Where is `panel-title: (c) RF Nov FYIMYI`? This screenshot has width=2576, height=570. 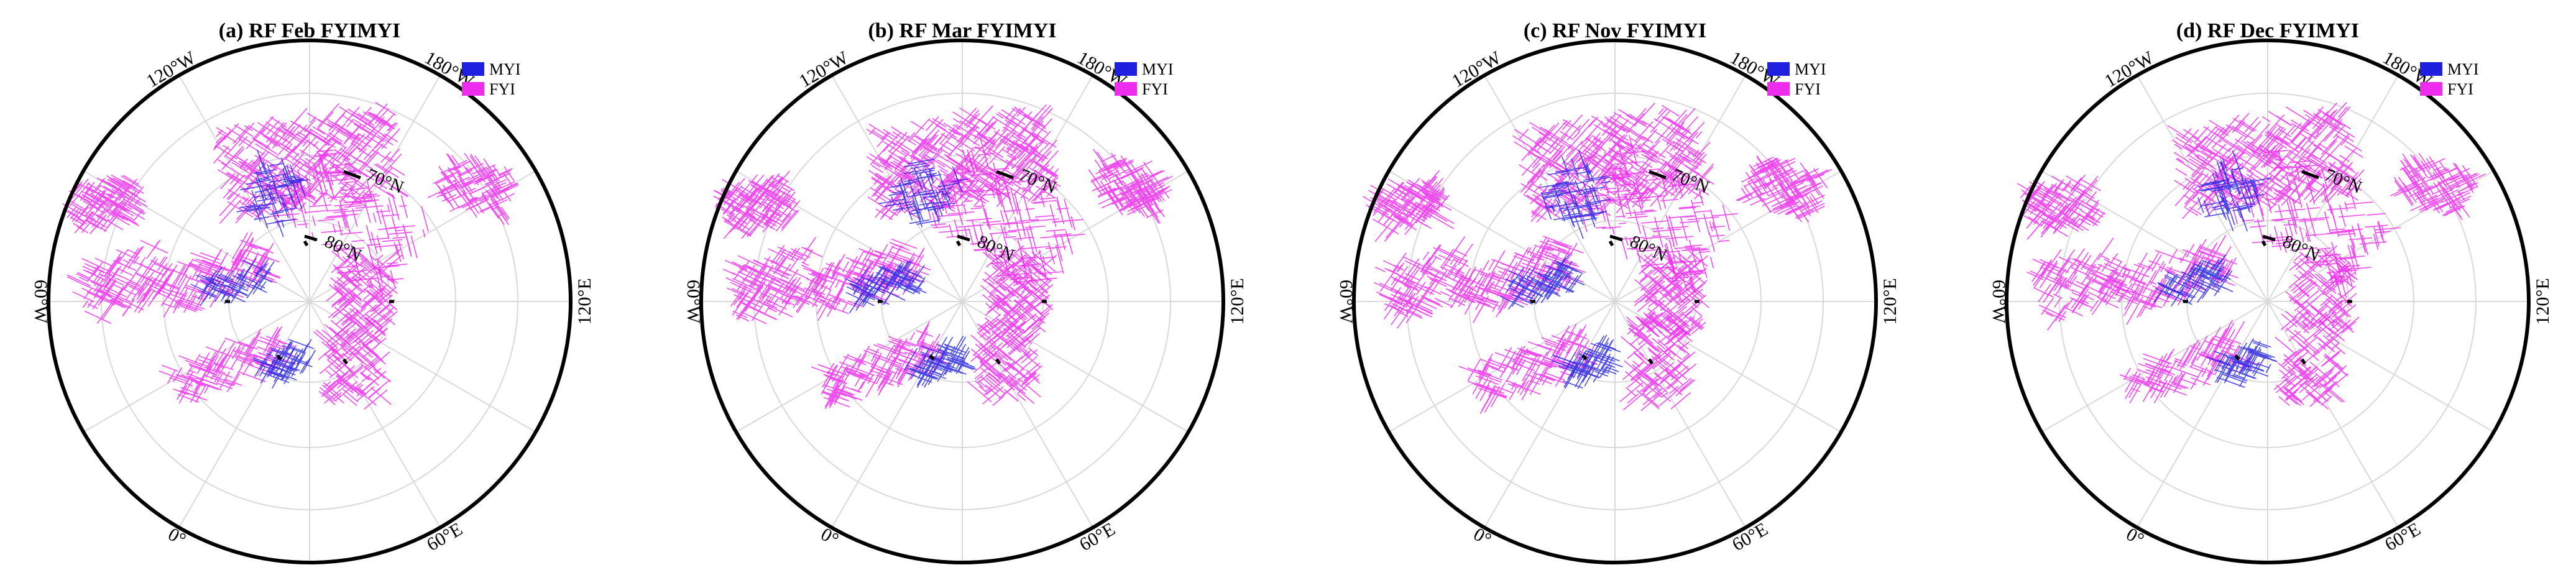
panel-title: (c) RF Nov FYIMYI is located at coordinates (1615, 30).